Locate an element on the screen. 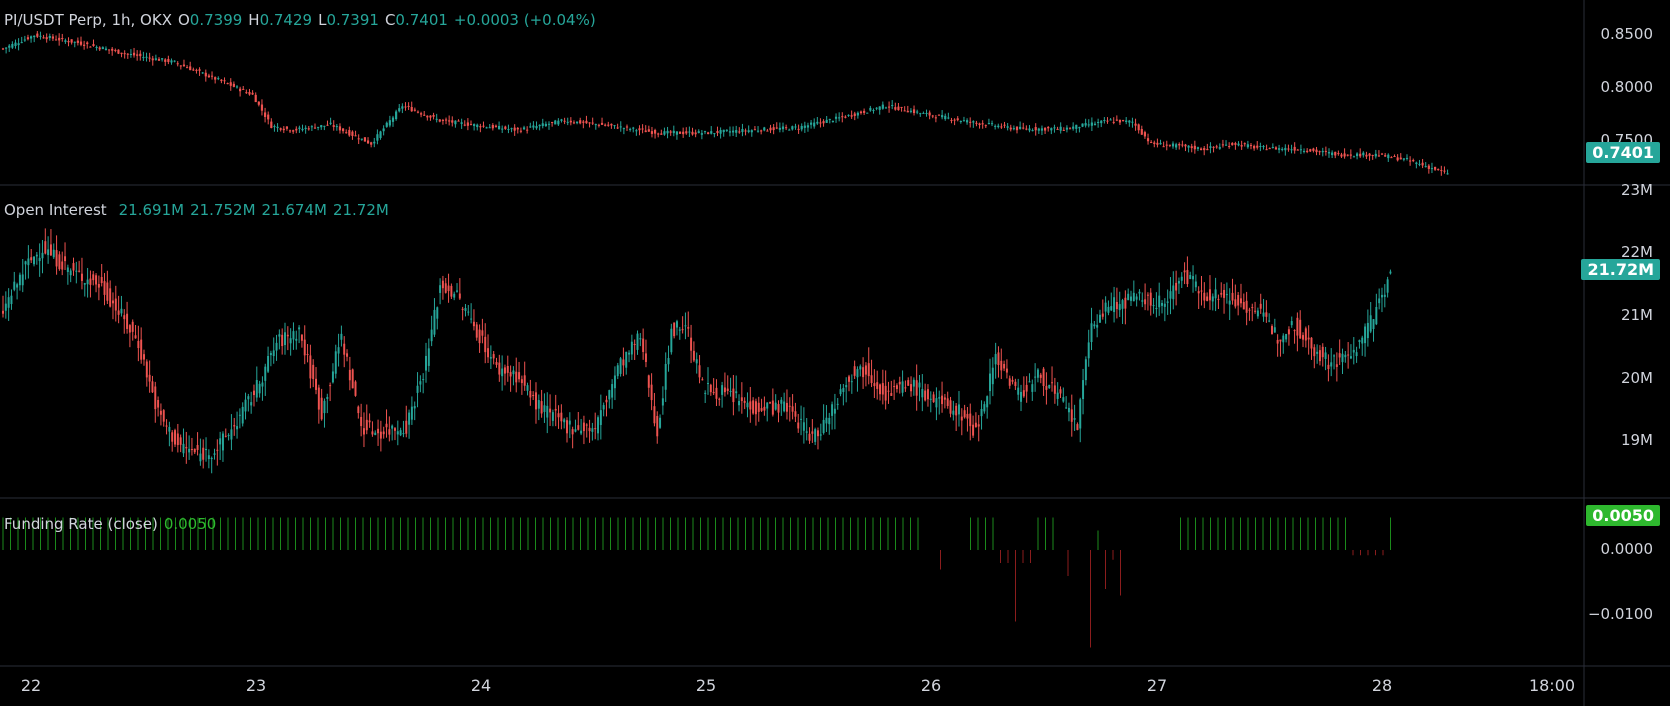 The image size is (1670, 706). open-value: 0.7399 is located at coordinates (216, 20).